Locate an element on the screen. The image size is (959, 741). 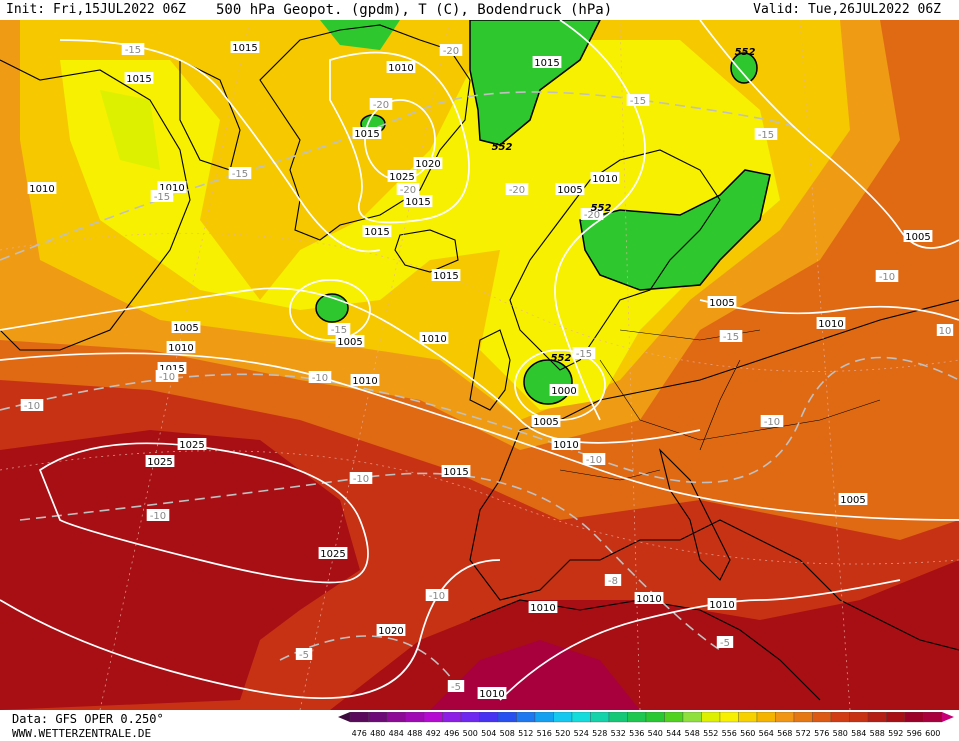
green-area-scandinavia is located at coordinates (675, 230).